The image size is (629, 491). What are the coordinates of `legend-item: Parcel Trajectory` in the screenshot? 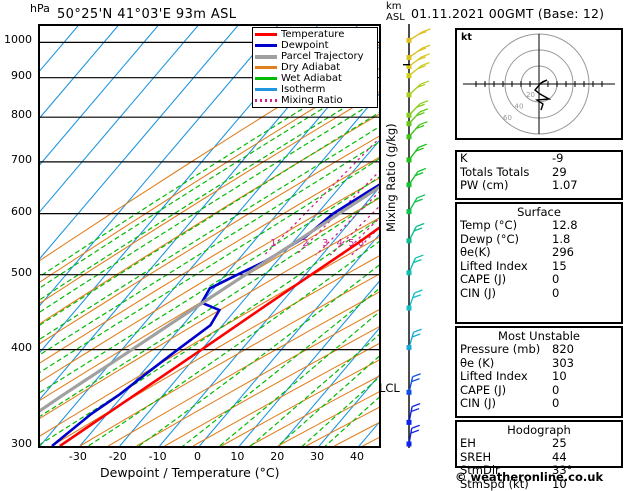 It's located at (315, 56).